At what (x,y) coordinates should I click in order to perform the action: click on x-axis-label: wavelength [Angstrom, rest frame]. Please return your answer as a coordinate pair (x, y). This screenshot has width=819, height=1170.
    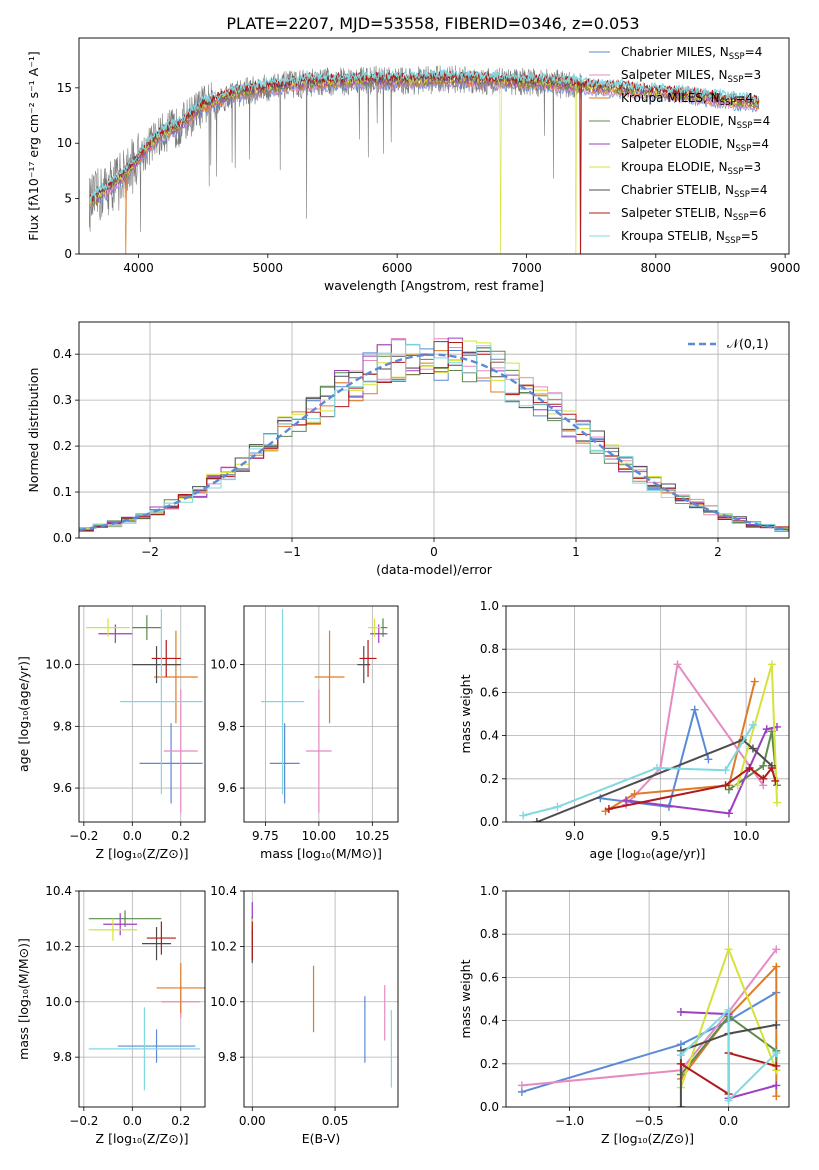
    Looking at the image, I should click on (434, 285).